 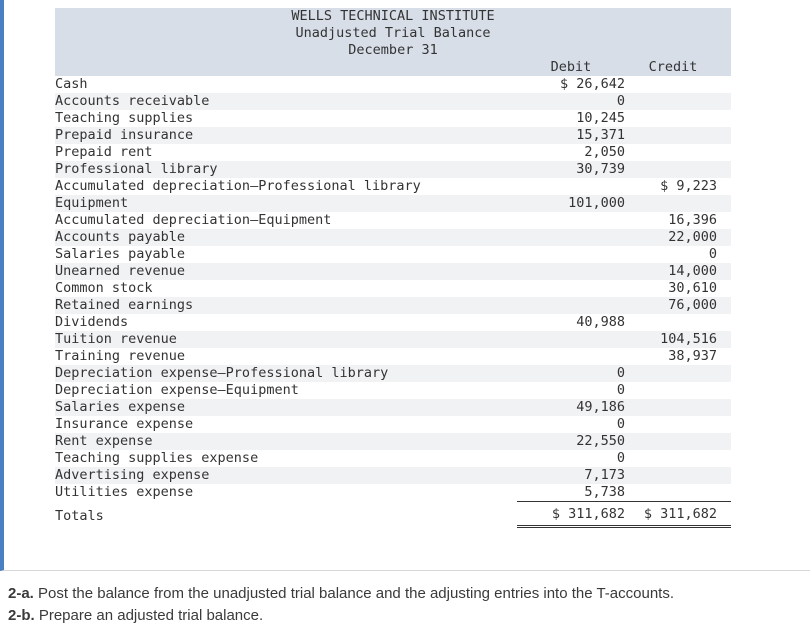 I want to click on account-cell: Prepaid insurance, so click(x=124, y=135).